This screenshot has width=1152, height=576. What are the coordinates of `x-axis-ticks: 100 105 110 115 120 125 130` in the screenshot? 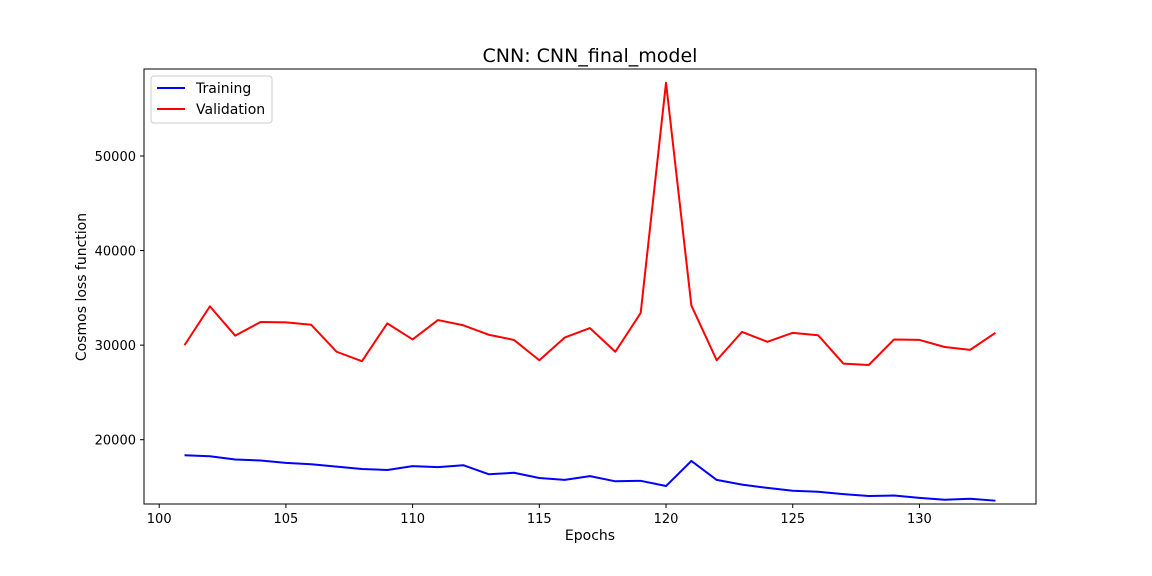 It's located at (539, 515).